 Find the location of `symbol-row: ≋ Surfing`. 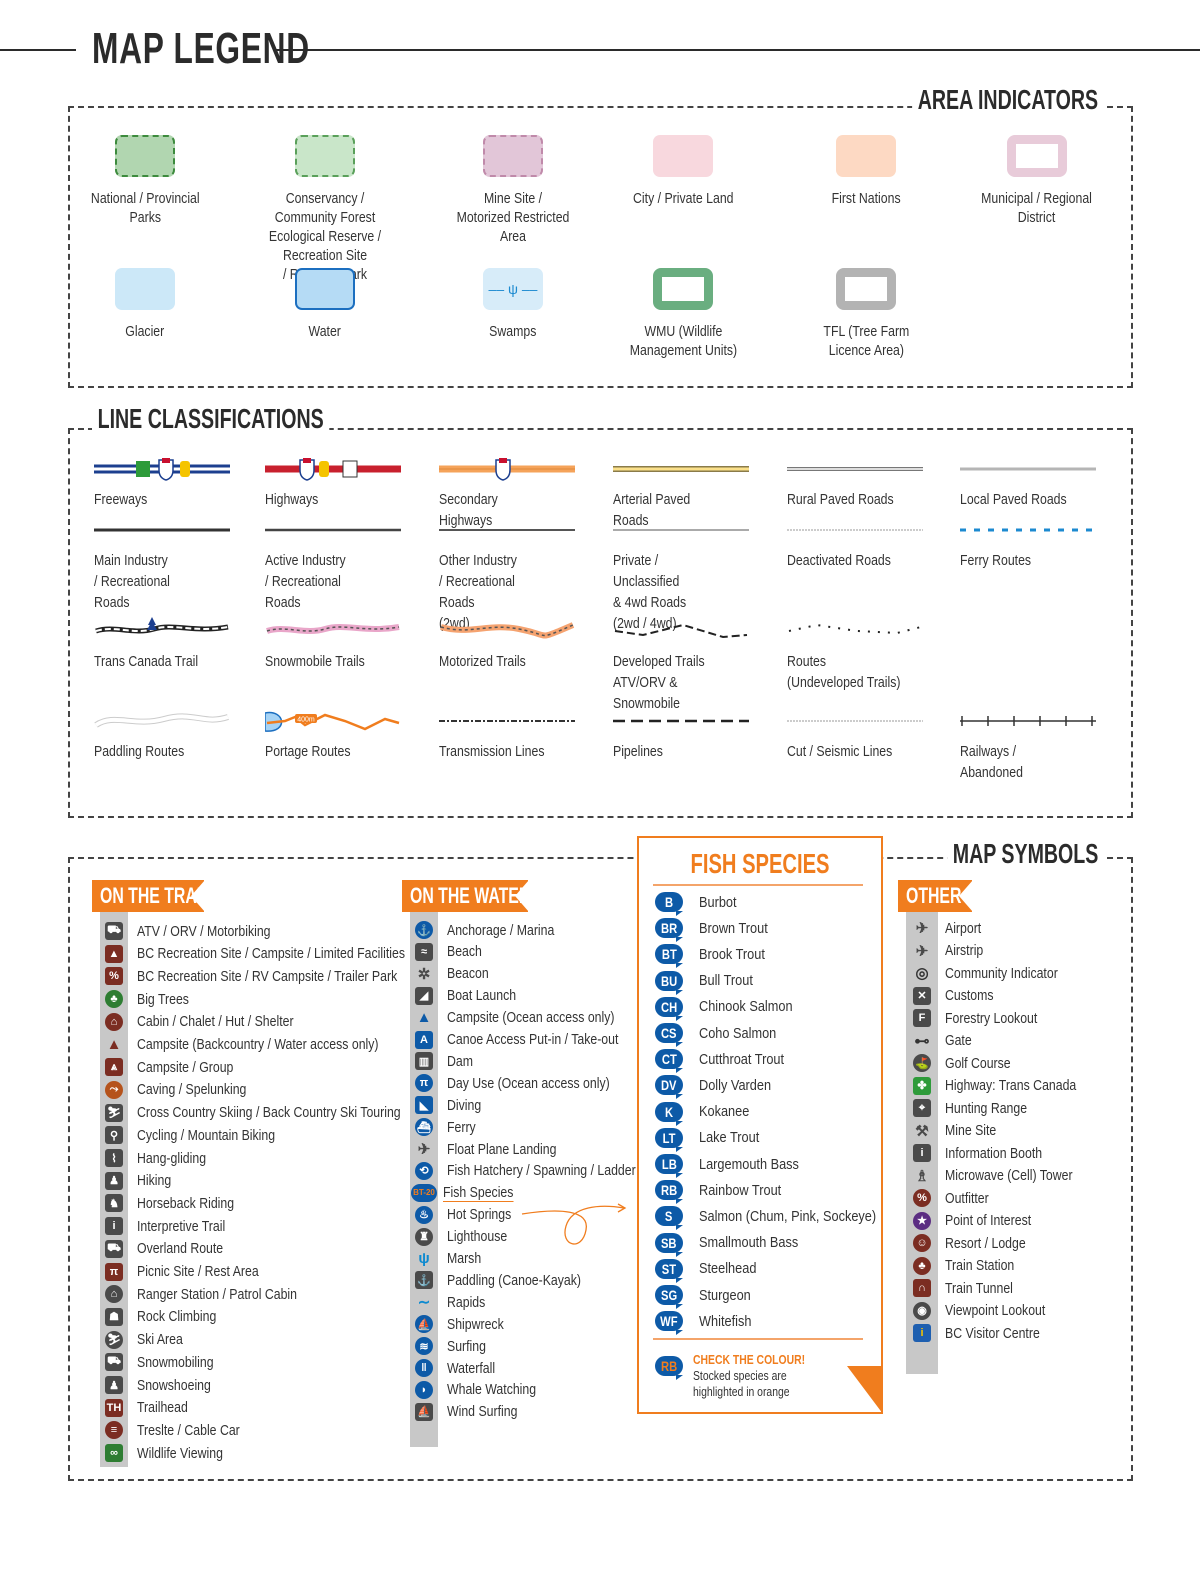

symbol-row: ≋ Surfing is located at coordinates (455, 1346).